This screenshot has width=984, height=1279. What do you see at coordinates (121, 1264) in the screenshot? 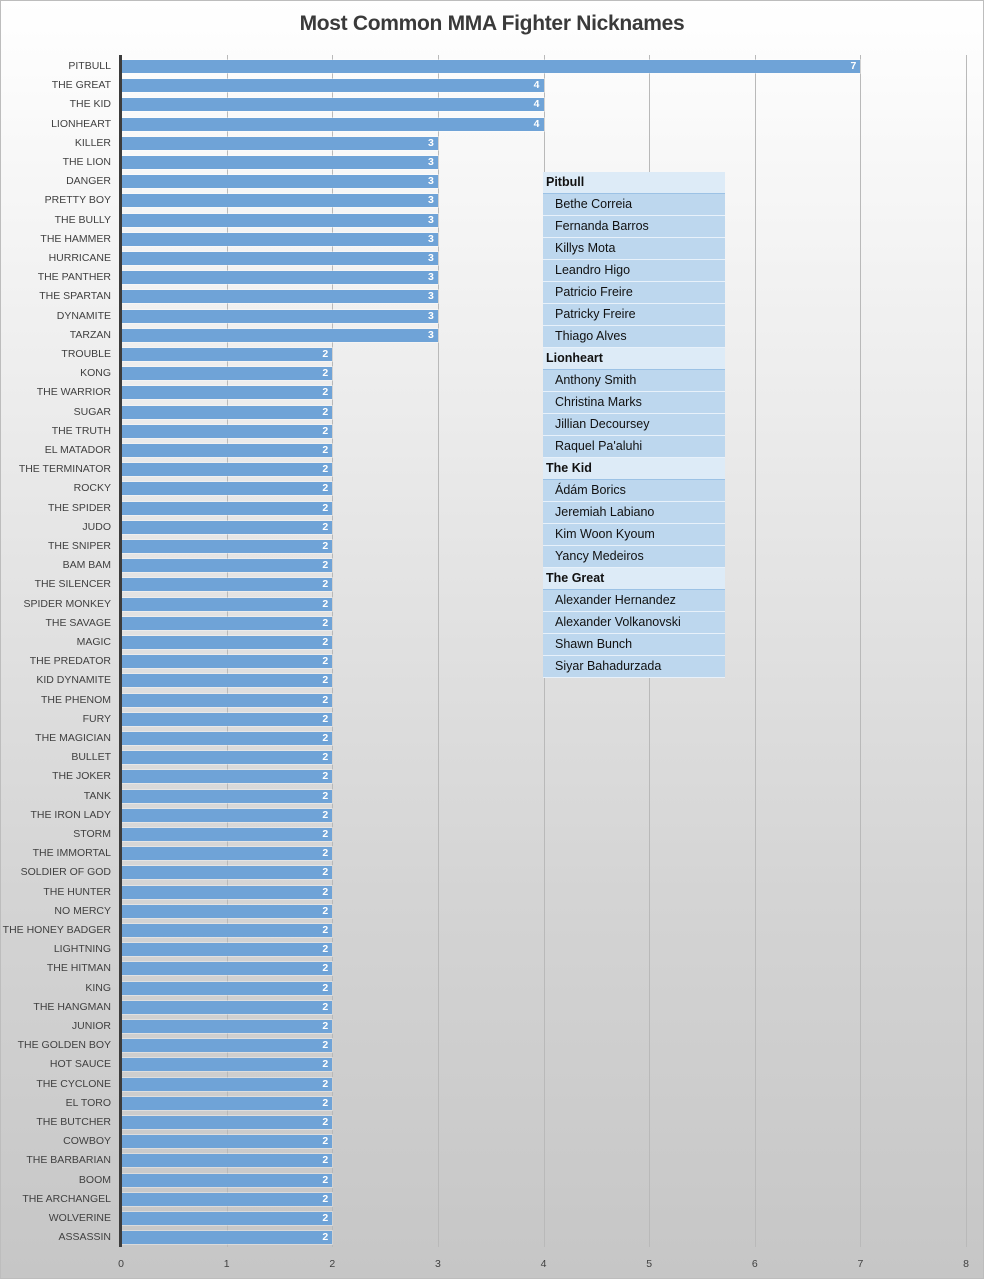
I see `x-tick-label: 0` at bounding box center [121, 1264].